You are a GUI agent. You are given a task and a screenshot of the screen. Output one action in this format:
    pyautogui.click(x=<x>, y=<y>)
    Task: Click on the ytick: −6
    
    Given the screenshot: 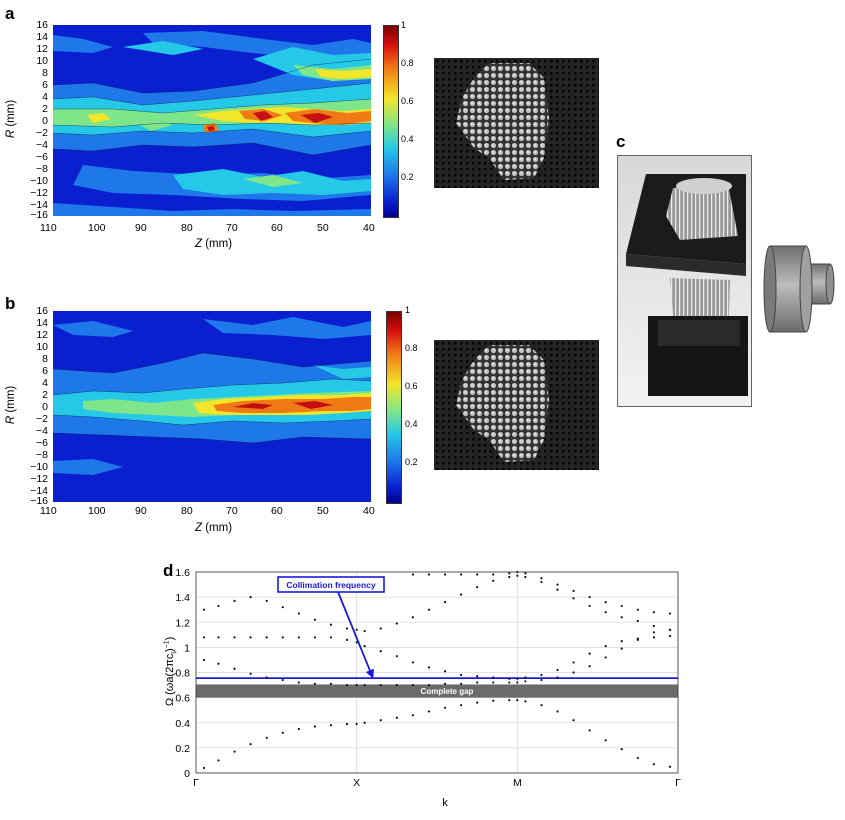 What is the action you would take?
    pyautogui.click(x=42, y=157)
    